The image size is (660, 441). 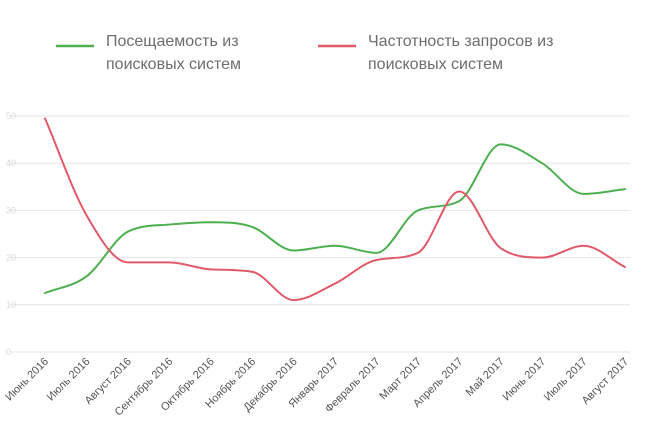 What do you see at coordinates (460, 41) in the screenshot?
I see `legend-label-2: Частотность запросов из` at bounding box center [460, 41].